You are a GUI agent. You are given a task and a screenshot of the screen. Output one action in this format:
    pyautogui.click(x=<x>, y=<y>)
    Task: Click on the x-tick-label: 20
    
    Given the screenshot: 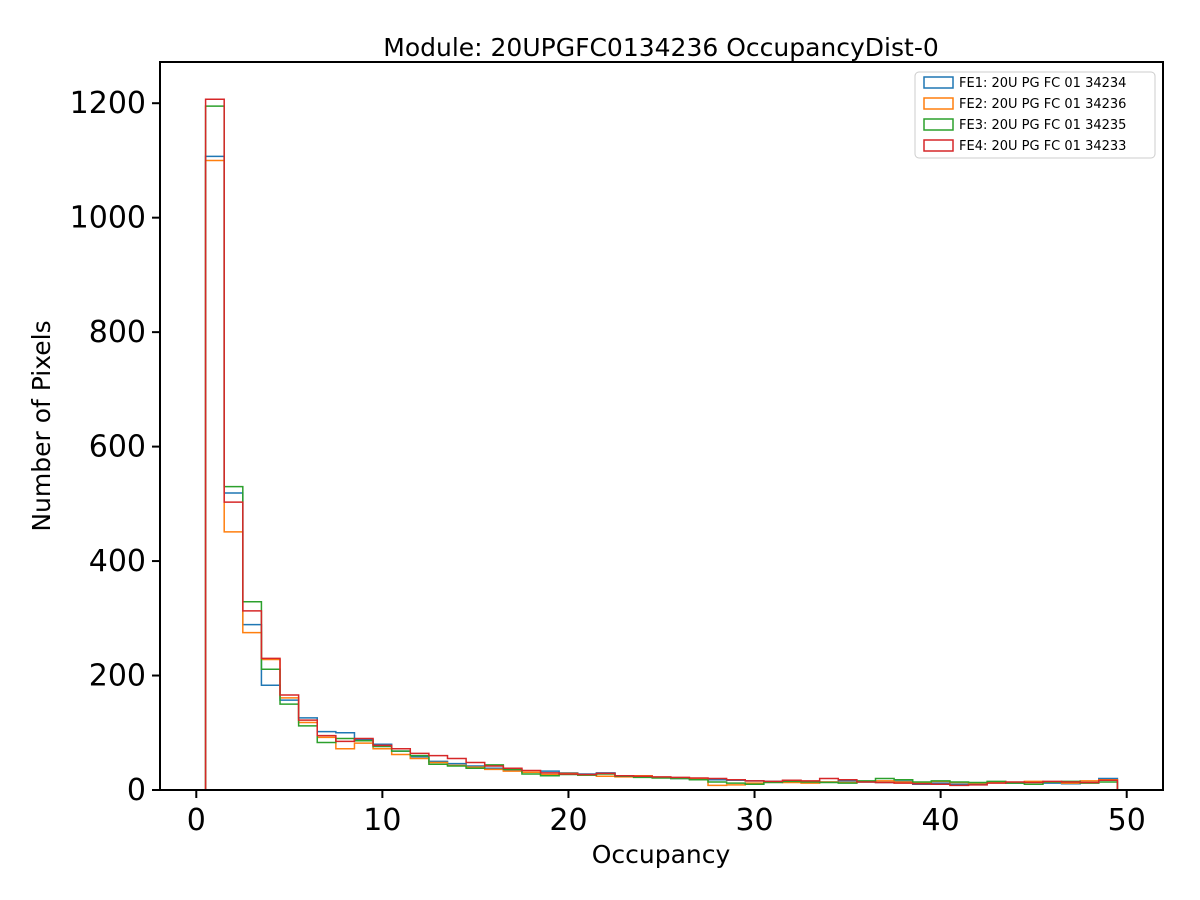 What is the action you would take?
    pyautogui.click(x=568, y=820)
    